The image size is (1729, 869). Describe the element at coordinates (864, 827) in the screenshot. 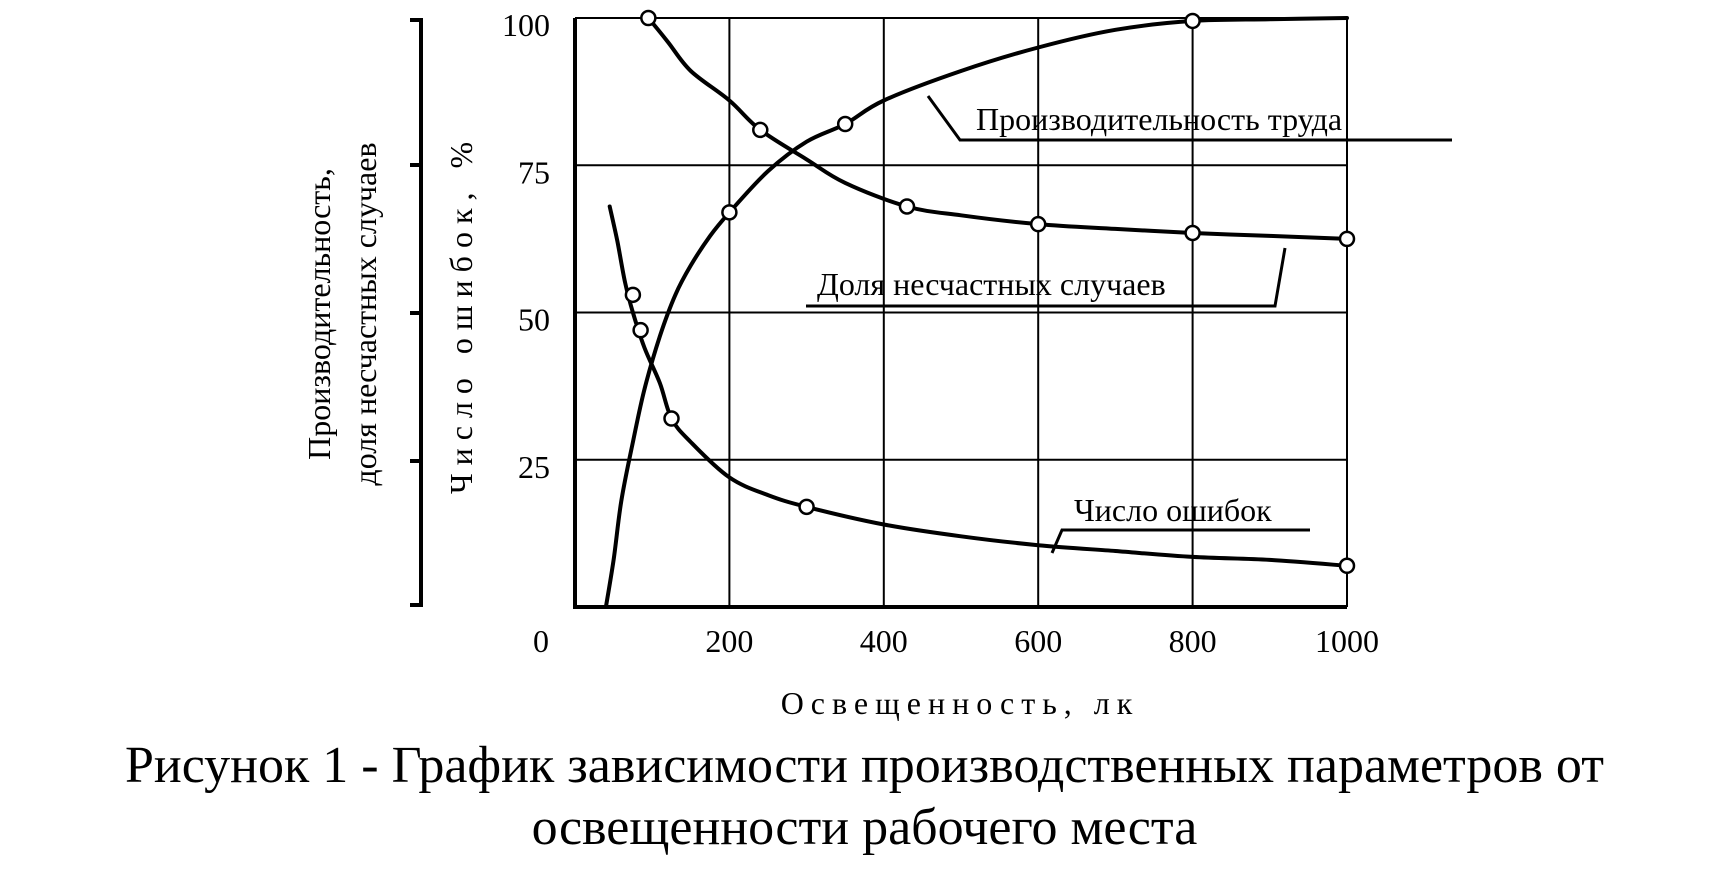

I see `figure-caption-line2: освещенности рабочего места` at that location.